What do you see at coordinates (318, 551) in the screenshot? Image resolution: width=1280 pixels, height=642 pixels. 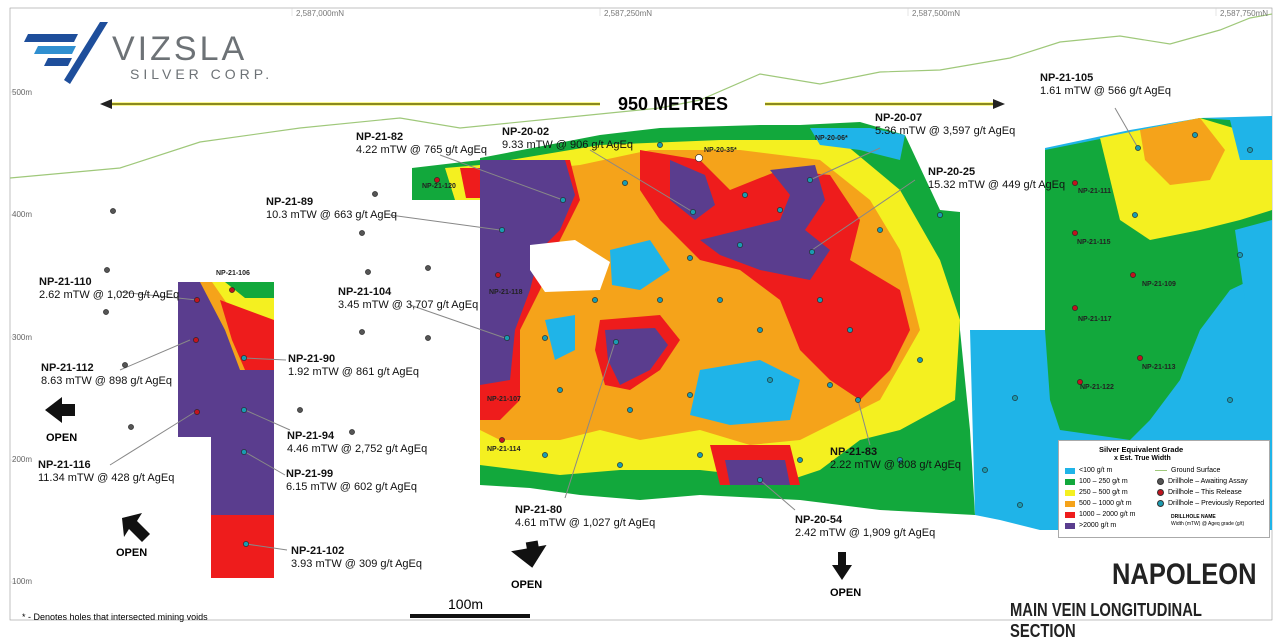 I see `hole-id: NP-21-102` at bounding box center [318, 551].